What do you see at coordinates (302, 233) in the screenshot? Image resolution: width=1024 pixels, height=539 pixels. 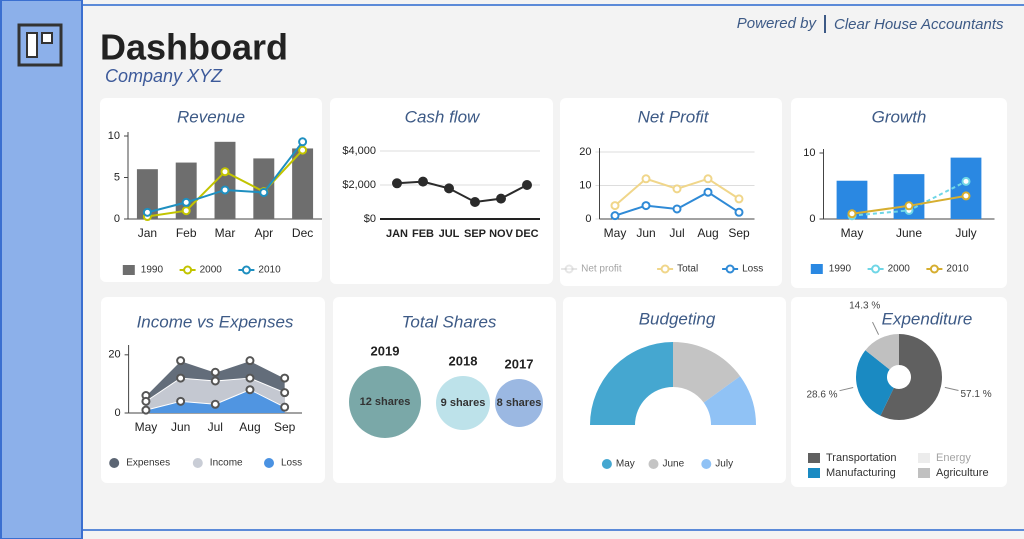 I see `x-tick-label: Dec` at bounding box center [302, 233].